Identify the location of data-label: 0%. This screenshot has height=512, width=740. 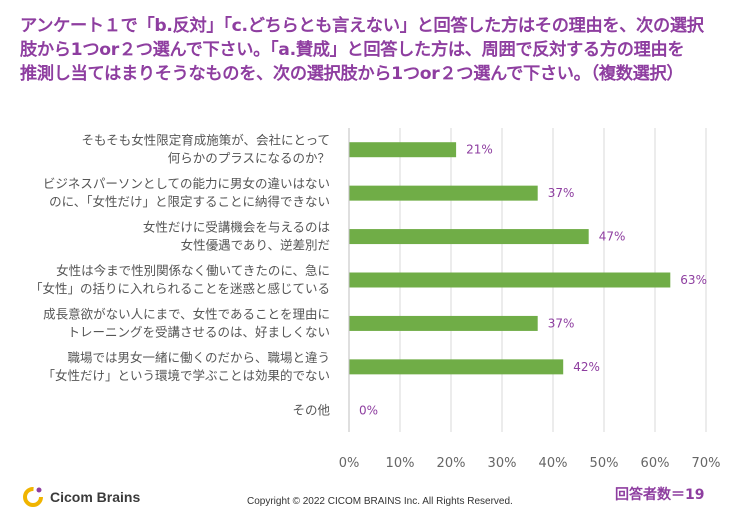
(368, 410).